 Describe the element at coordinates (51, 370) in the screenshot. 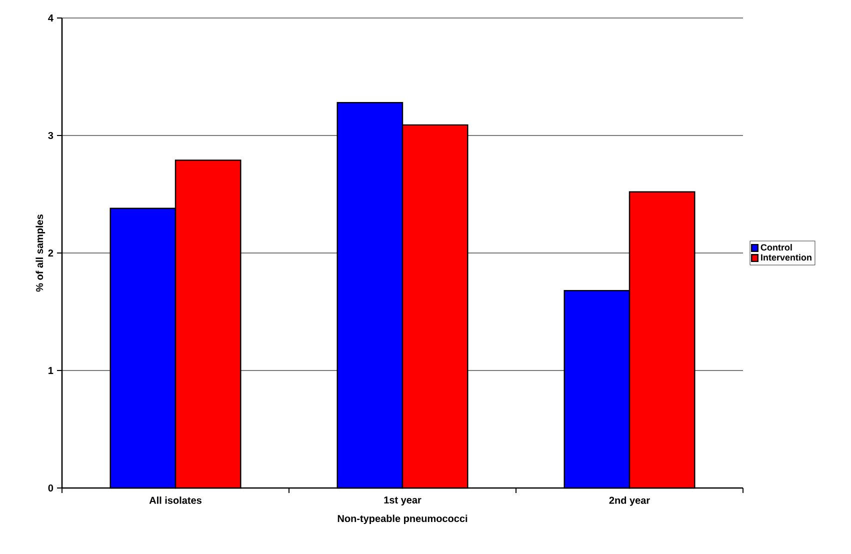

I see `y-tick-label: 1` at that location.